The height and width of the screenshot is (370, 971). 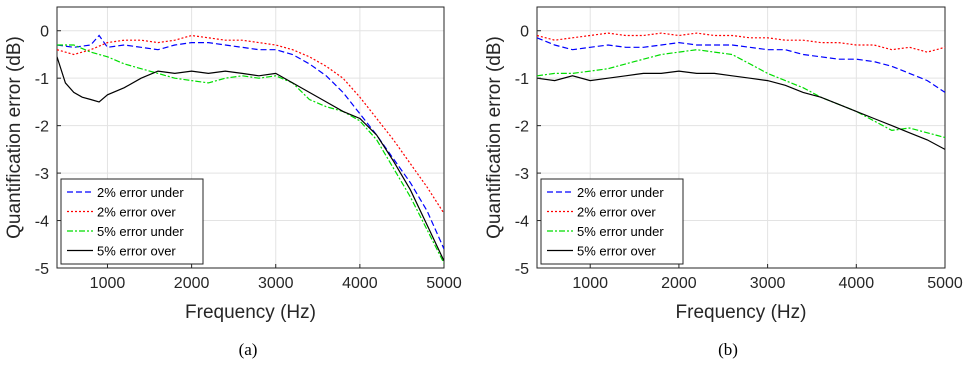 I want to click on panel-caption-a: (a), so click(x=248, y=349).